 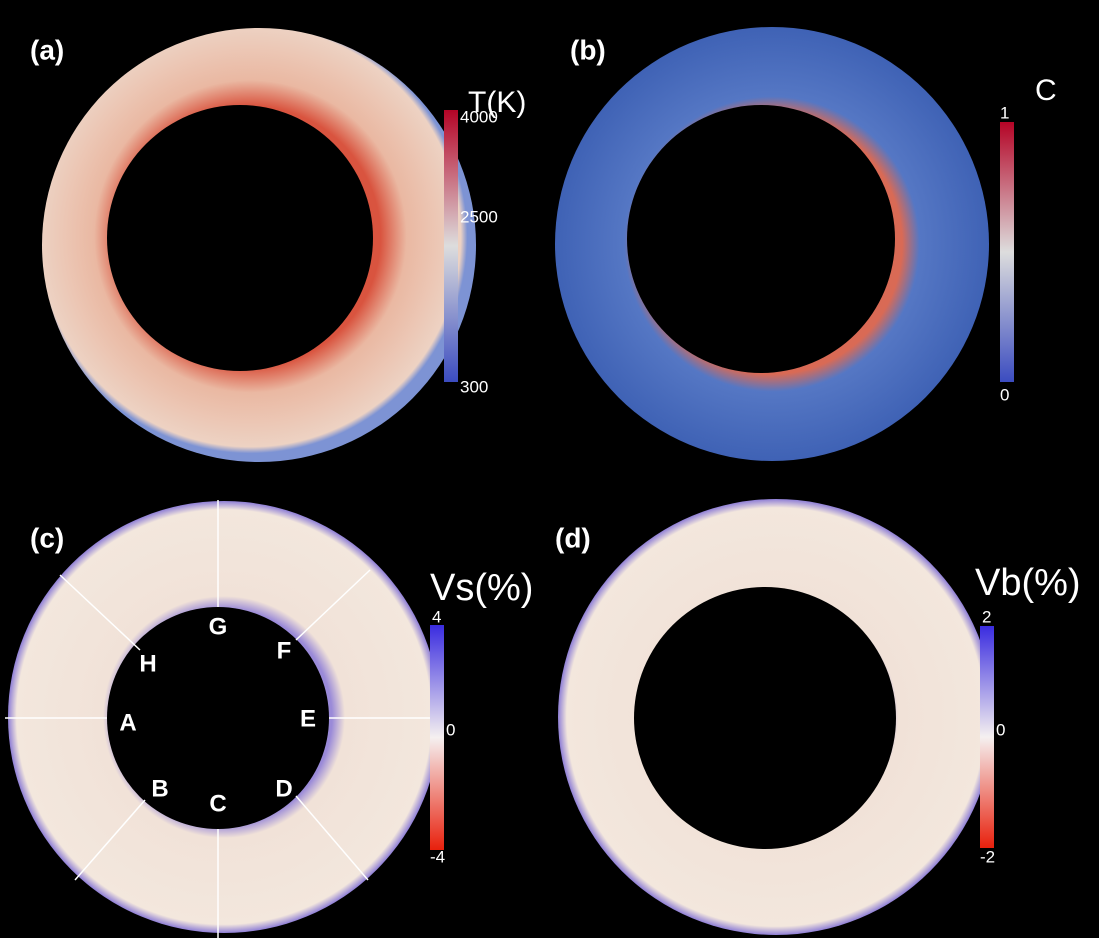 I want to click on marker: C, so click(x=217, y=803).